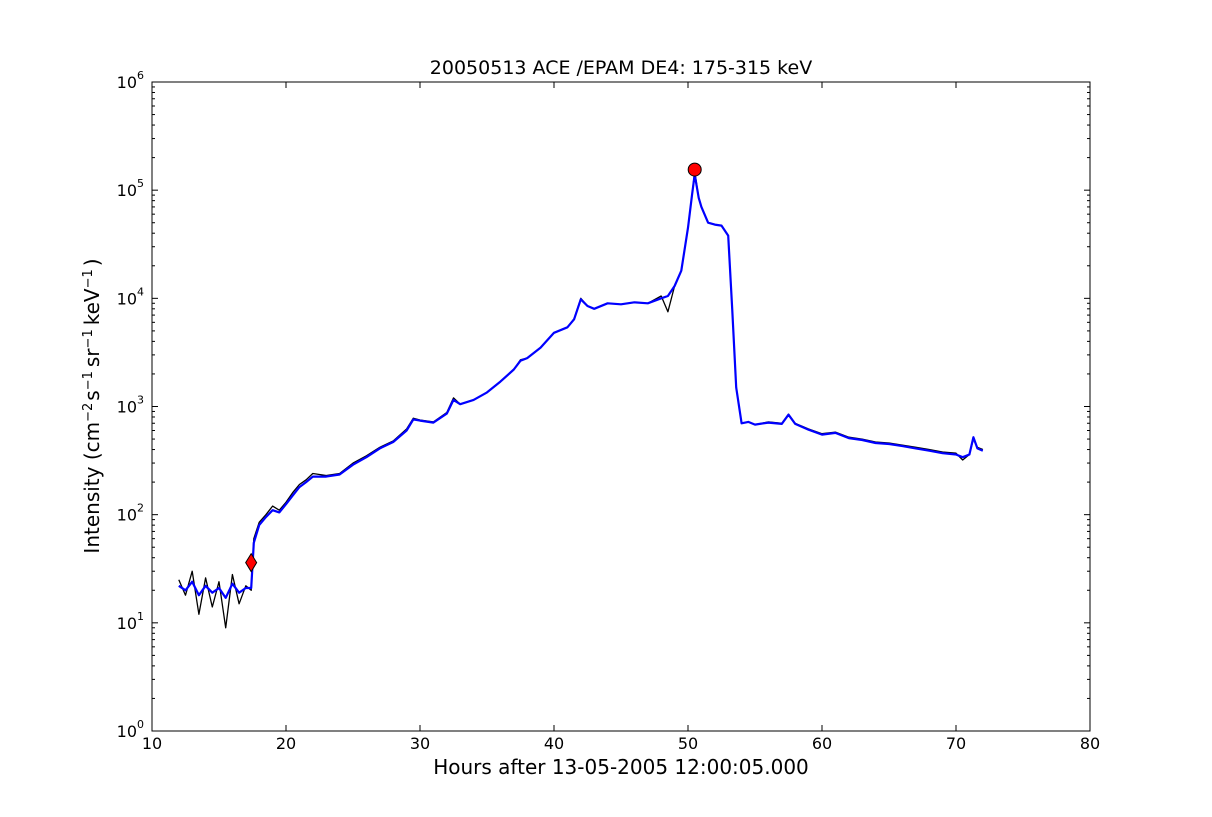 The width and height of the screenshot is (1212, 817). What do you see at coordinates (956, 743) in the screenshot?
I see `x-tick-label: 70` at bounding box center [956, 743].